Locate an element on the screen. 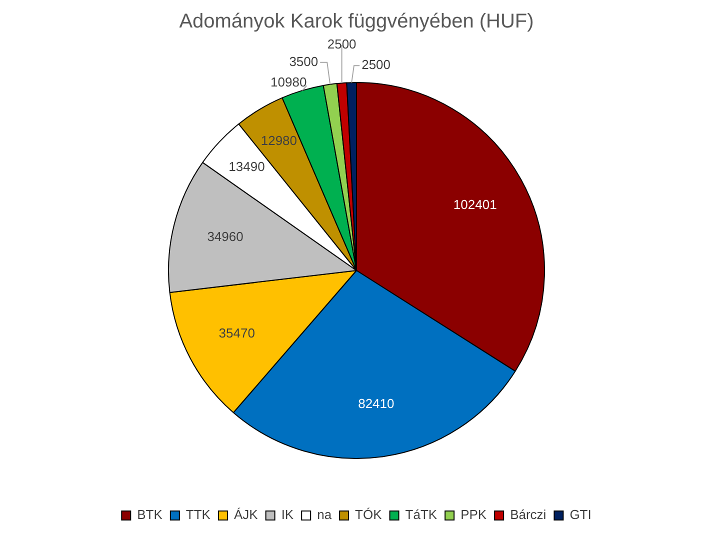  legend-label: ÁJK is located at coordinates (246, 514).